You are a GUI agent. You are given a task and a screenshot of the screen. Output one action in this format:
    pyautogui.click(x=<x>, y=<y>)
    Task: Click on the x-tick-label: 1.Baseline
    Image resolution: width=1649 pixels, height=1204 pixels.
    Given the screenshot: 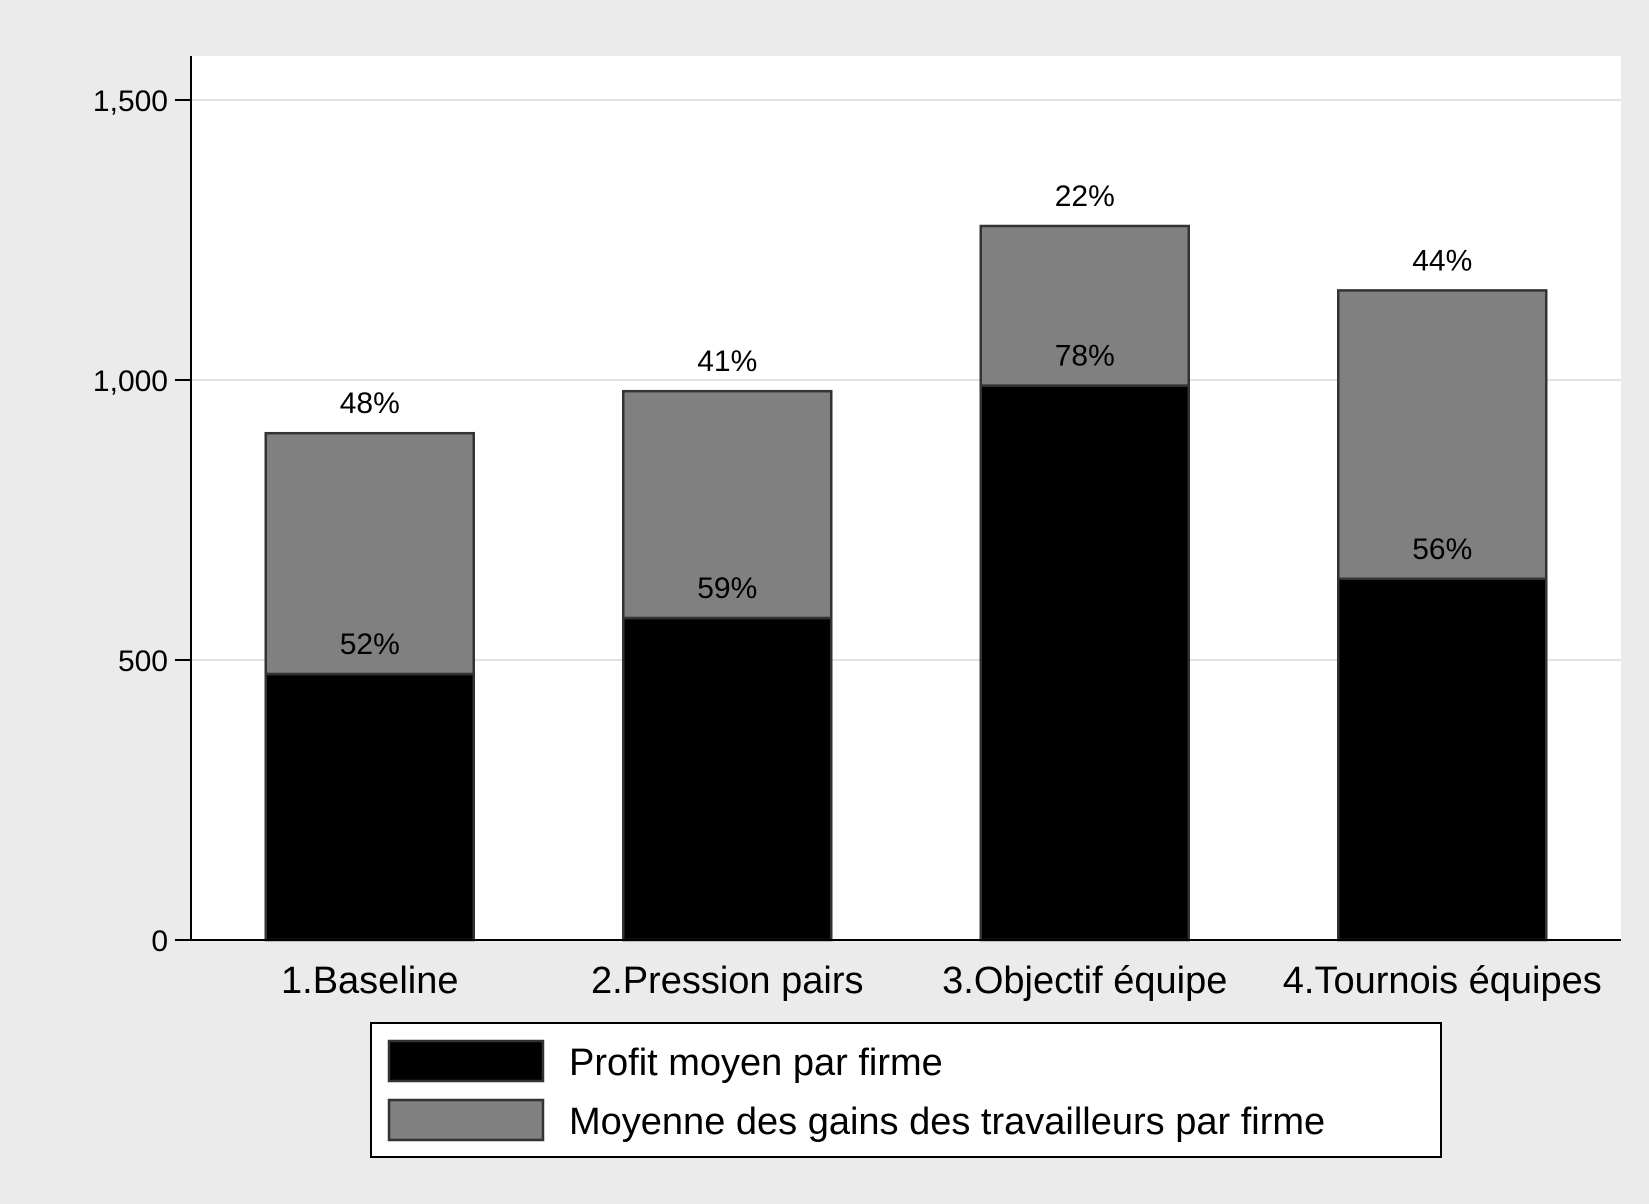 What is the action you would take?
    pyautogui.click(x=369, y=981)
    